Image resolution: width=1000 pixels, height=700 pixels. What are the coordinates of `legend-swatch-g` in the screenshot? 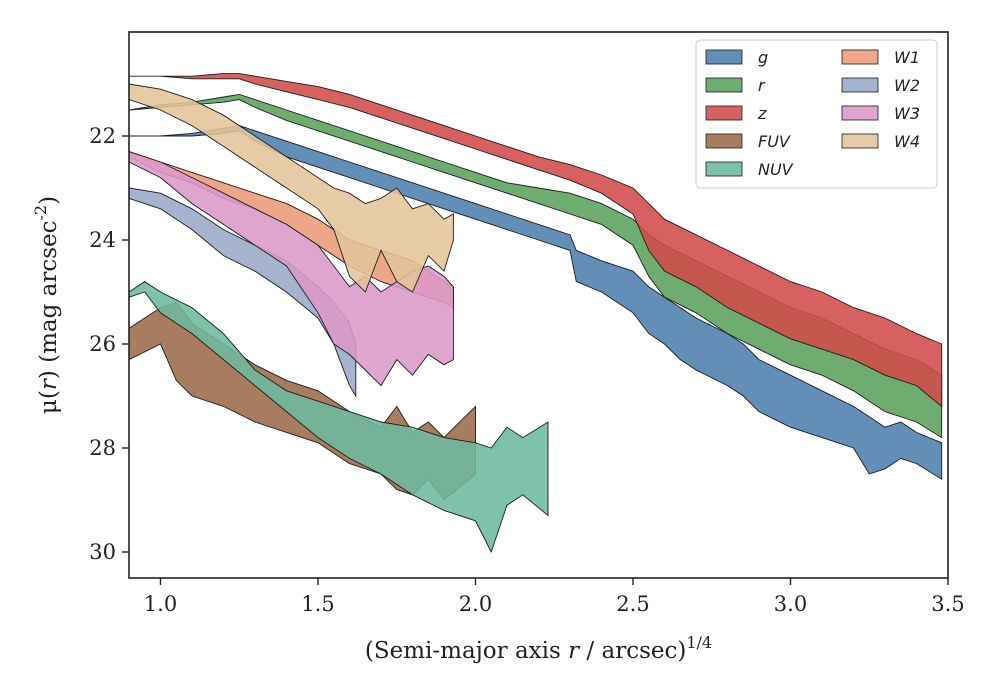 It's located at (724, 57).